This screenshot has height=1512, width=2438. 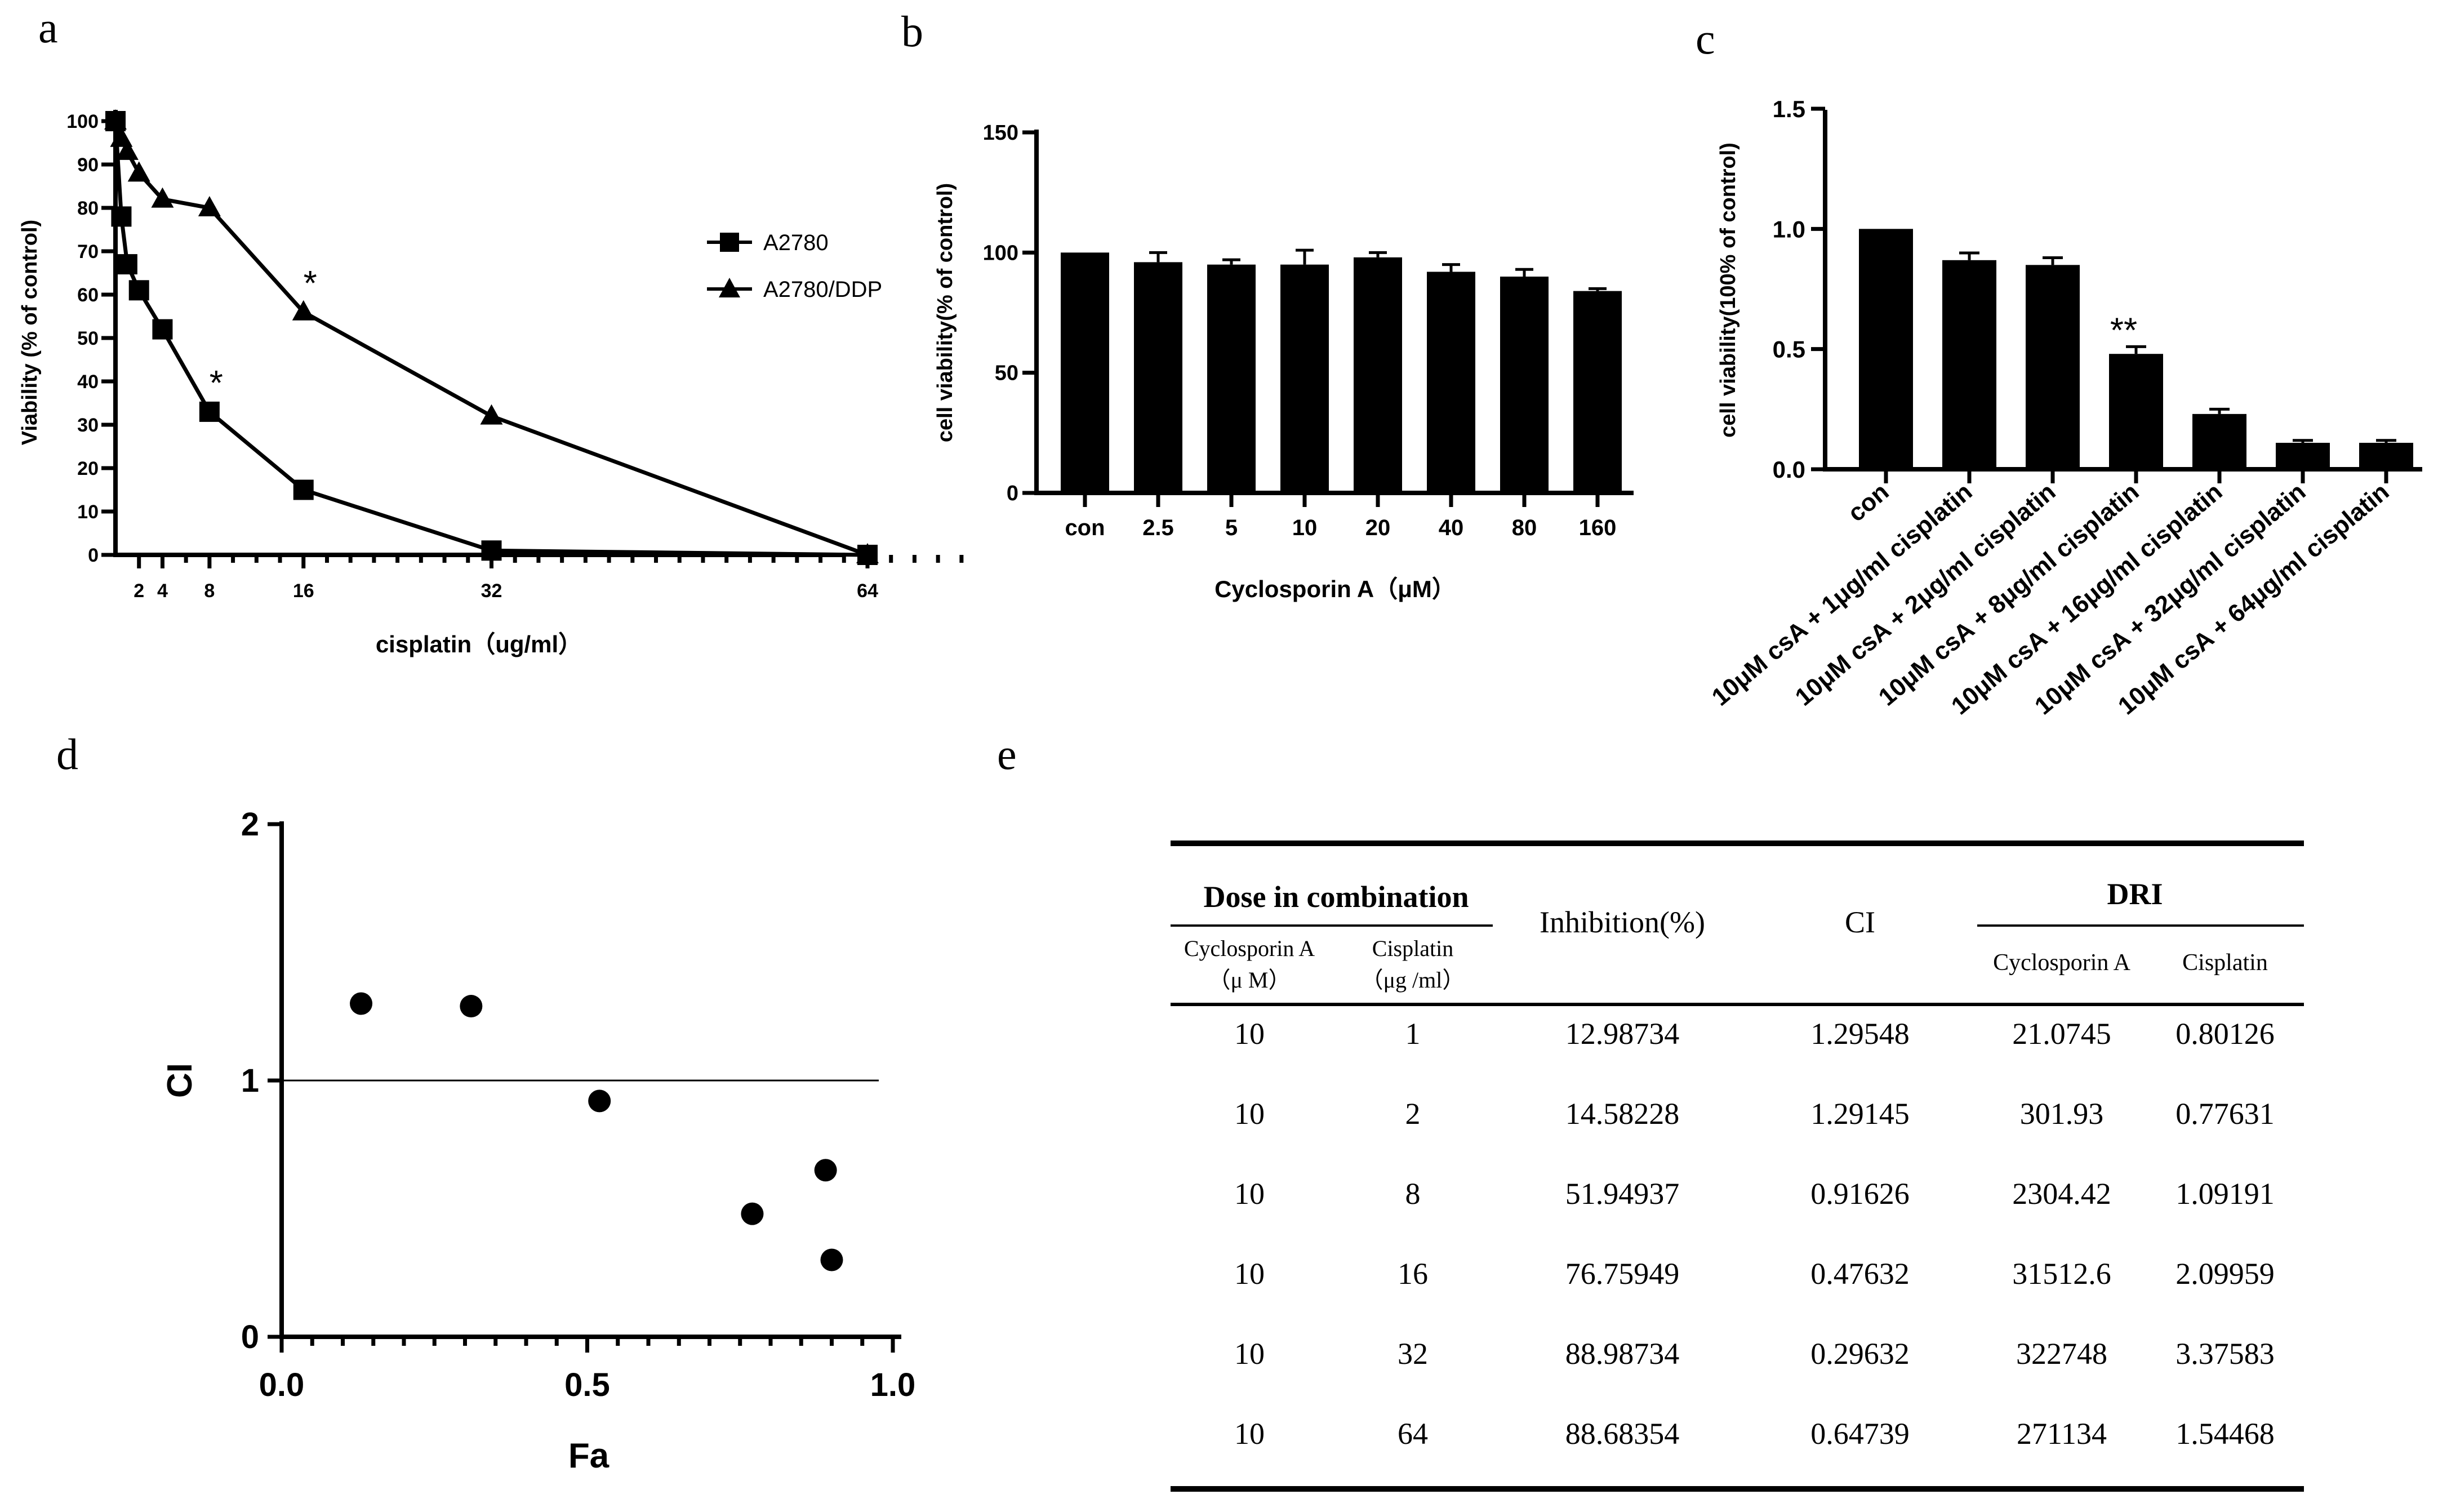 What do you see at coordinates (1789, 109) in the screenshot?
I see `chart-c-ytick-label: 1.5` at bounding box center [1789, 109].